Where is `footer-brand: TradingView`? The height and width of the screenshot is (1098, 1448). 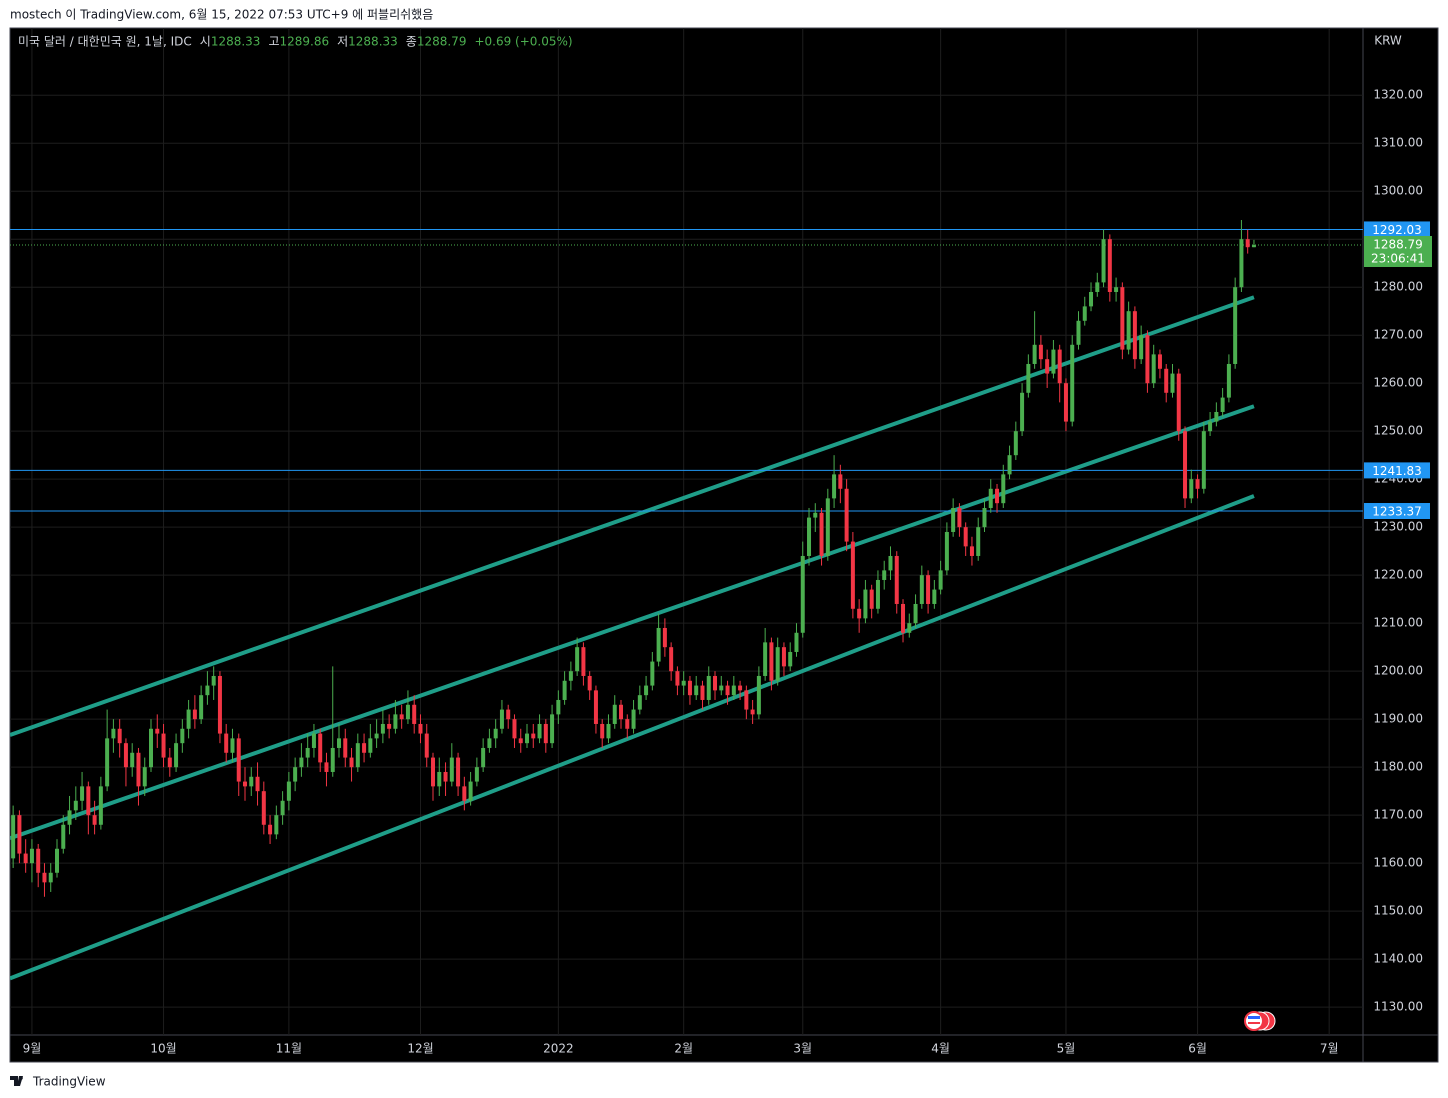
footer-brand: TradingView is located at coordinates (69, 1082).